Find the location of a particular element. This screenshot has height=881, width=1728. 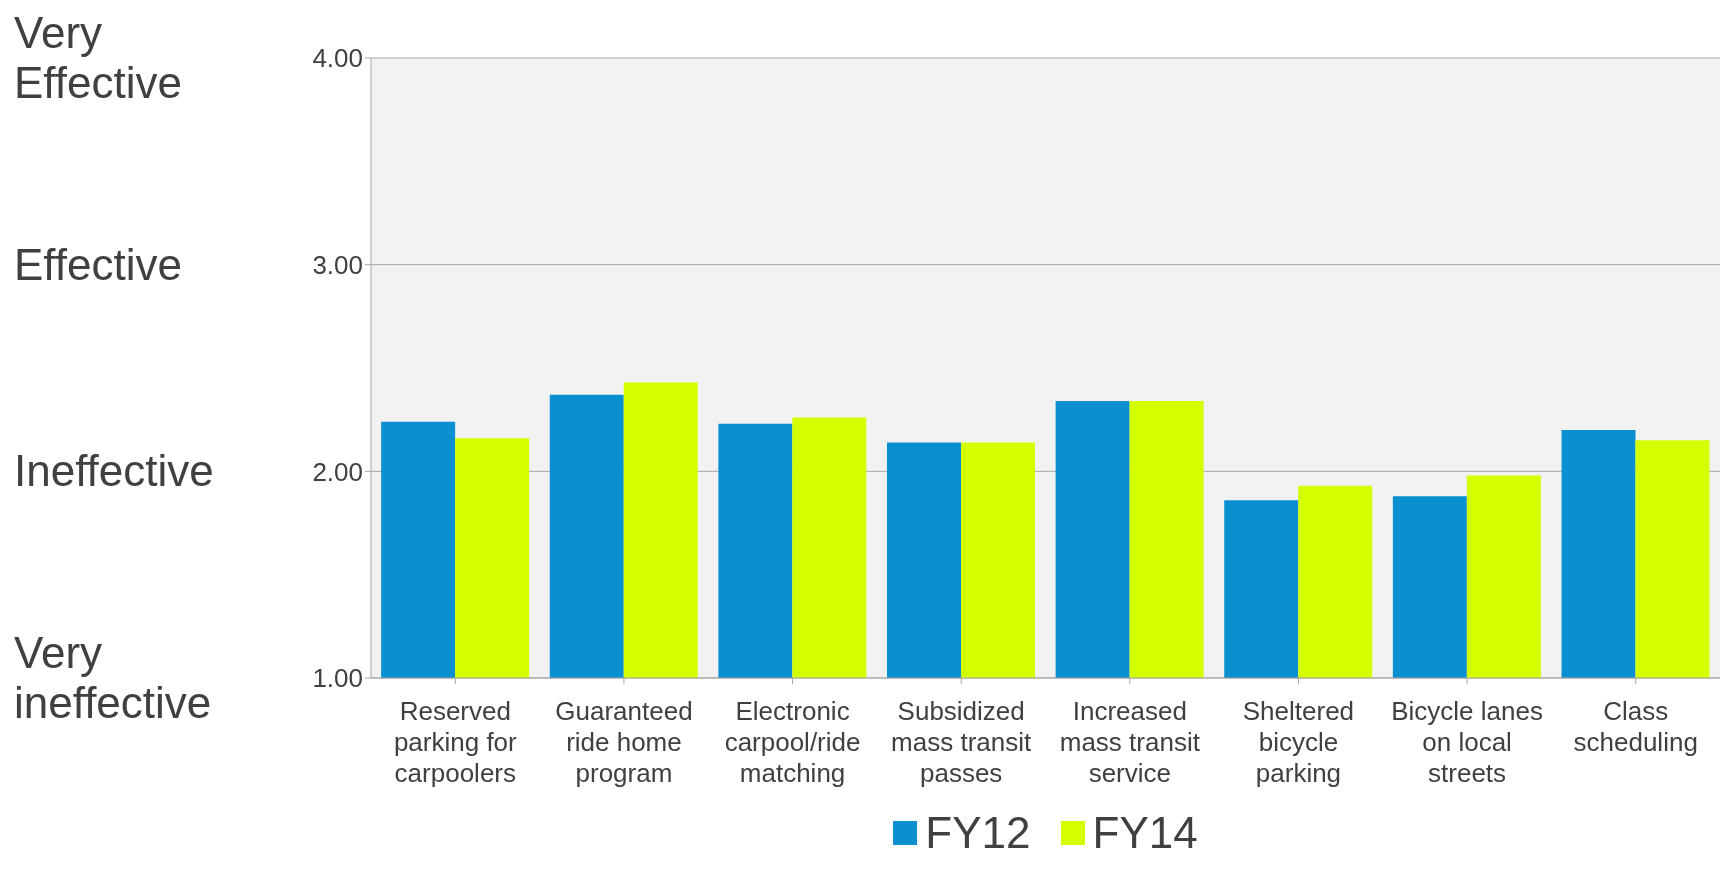

text: Very ineffective is located at coordinates (113, 678).